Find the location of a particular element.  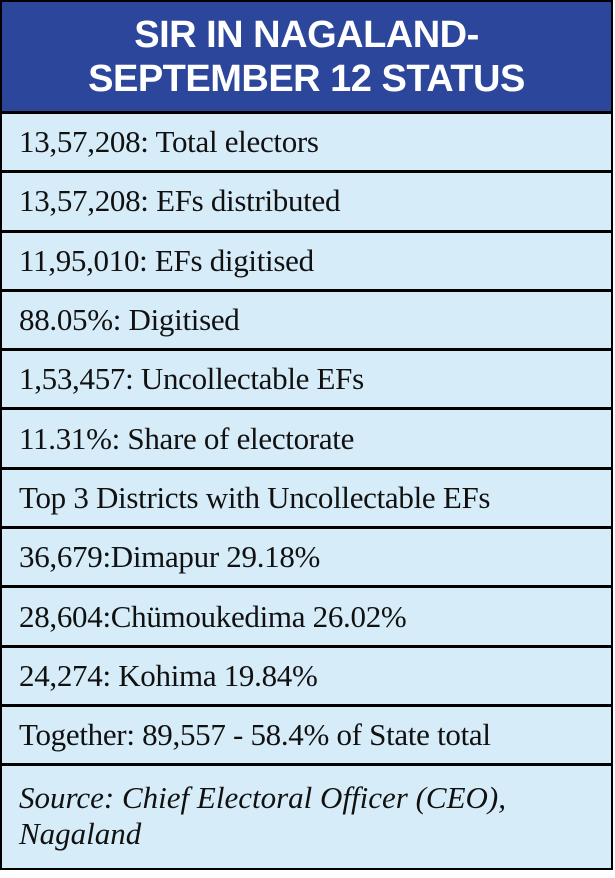

stat-row-digitised-percent: 88.05%: Digitised is located at coordinates (306, 322).